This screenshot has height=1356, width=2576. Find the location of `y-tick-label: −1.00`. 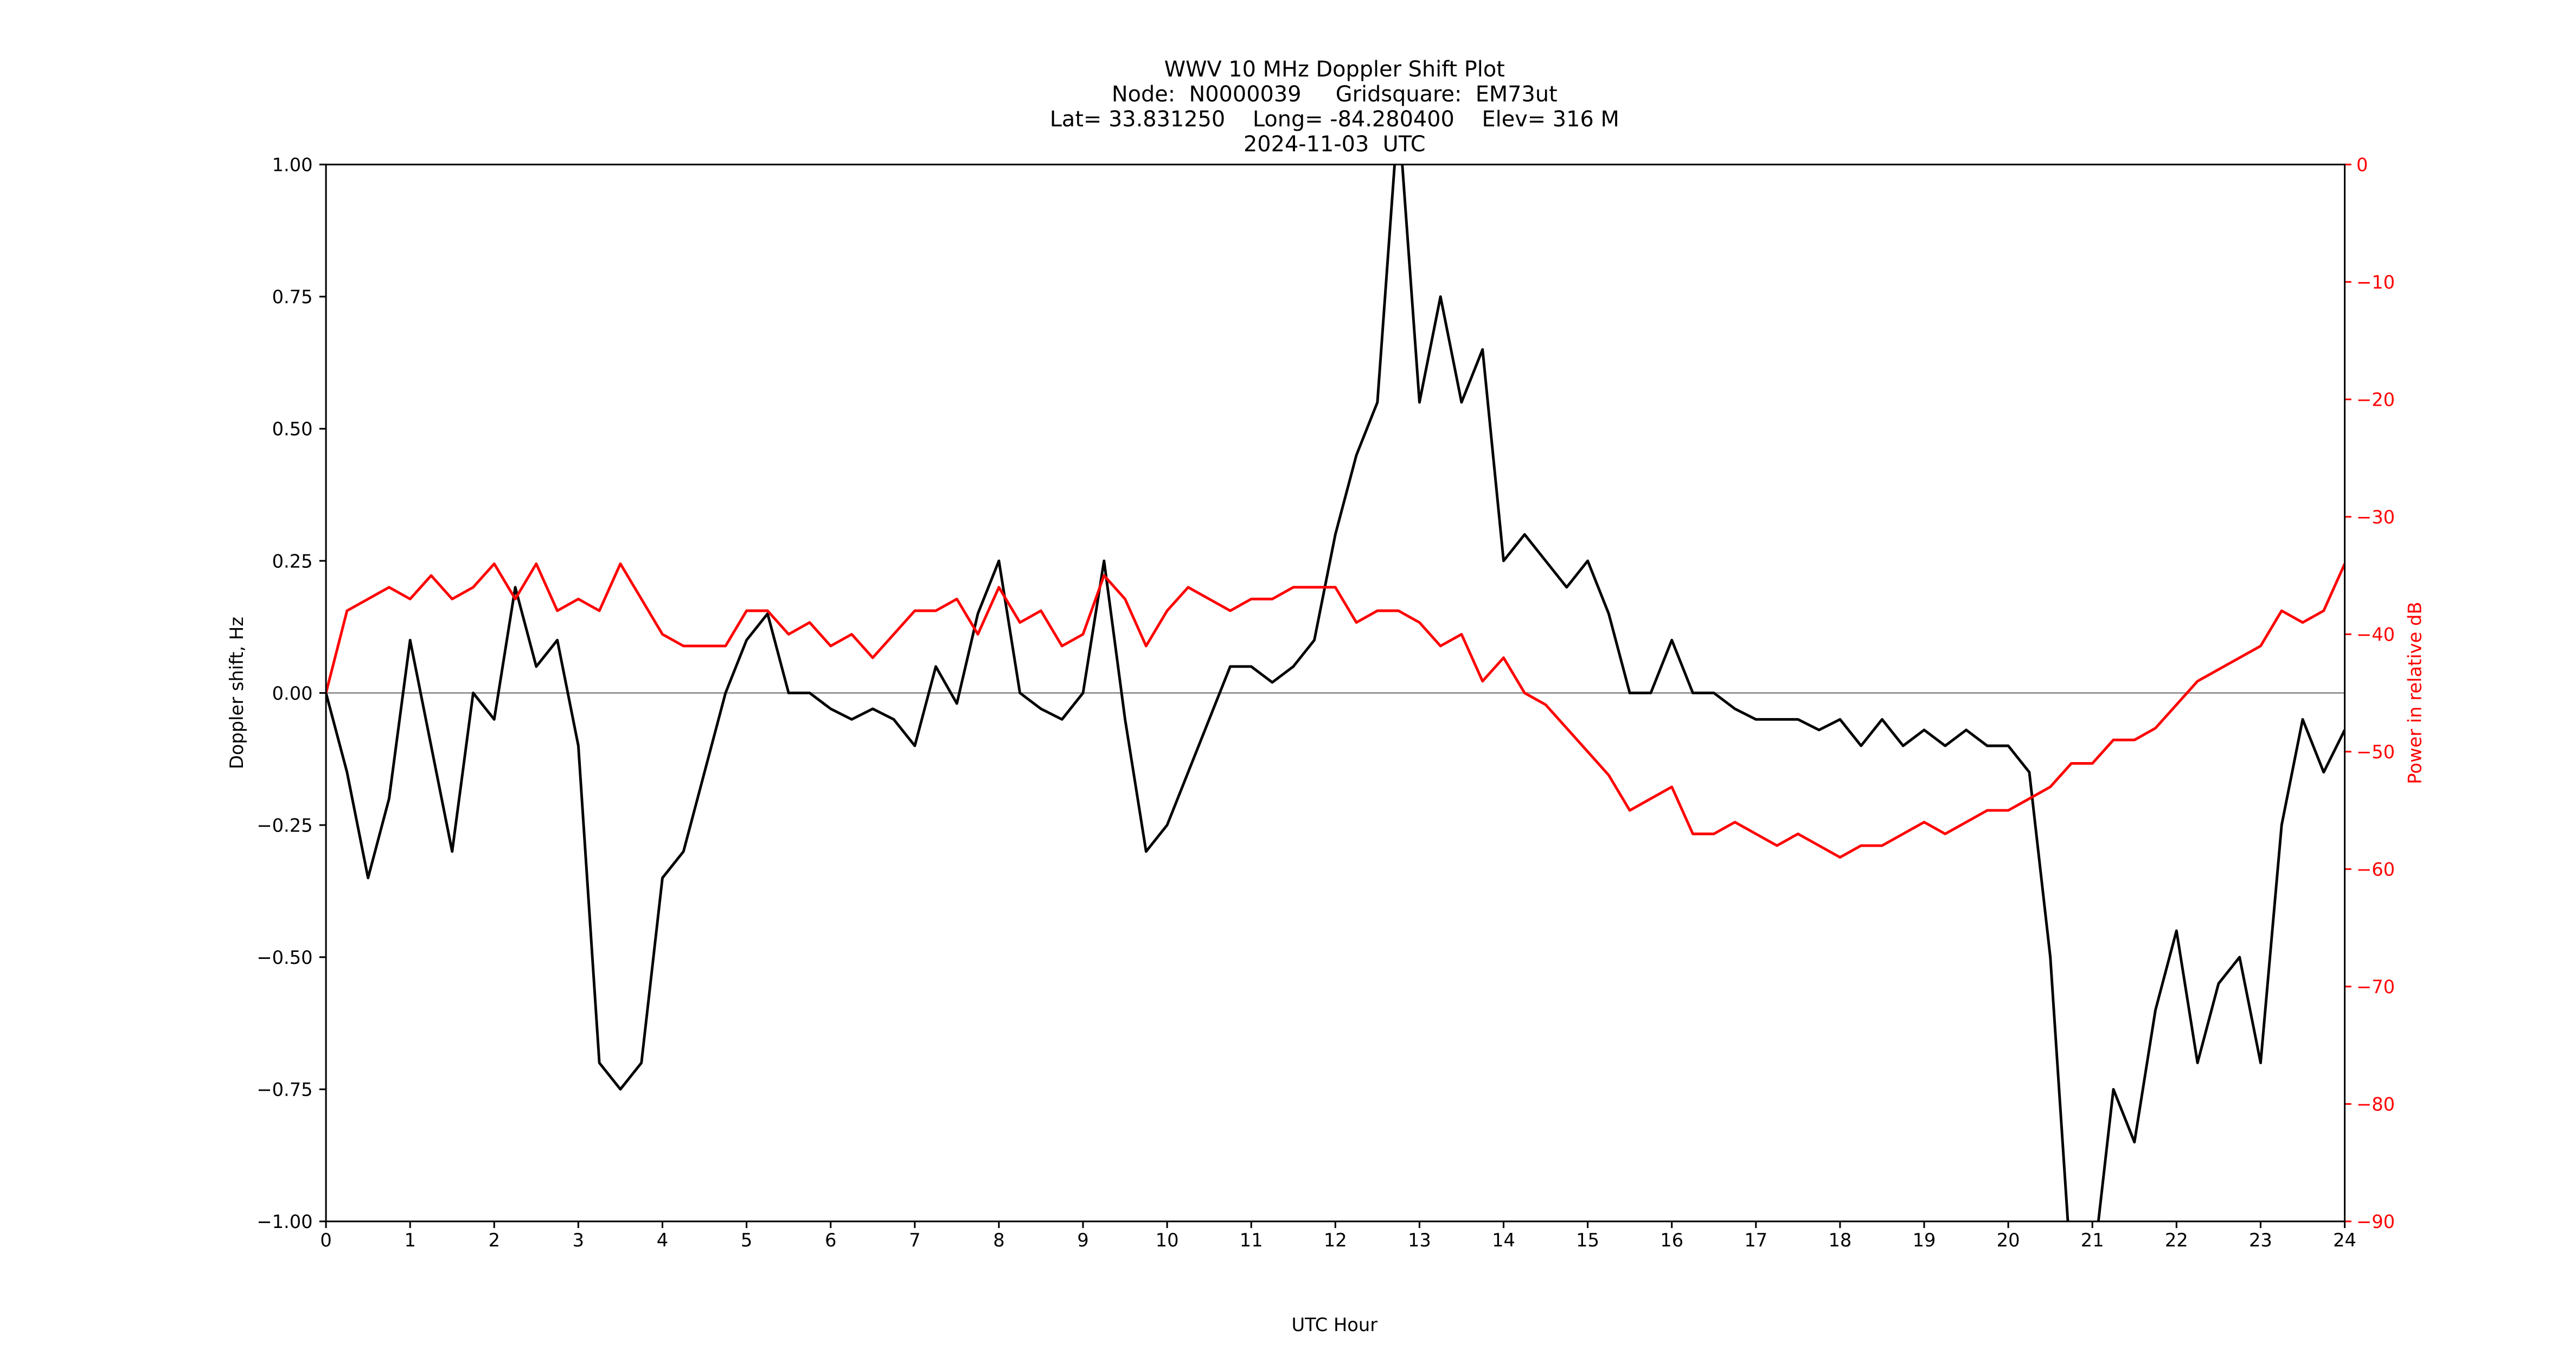

y-tick-label: −1.00 is located at coordinates (284, 1221).